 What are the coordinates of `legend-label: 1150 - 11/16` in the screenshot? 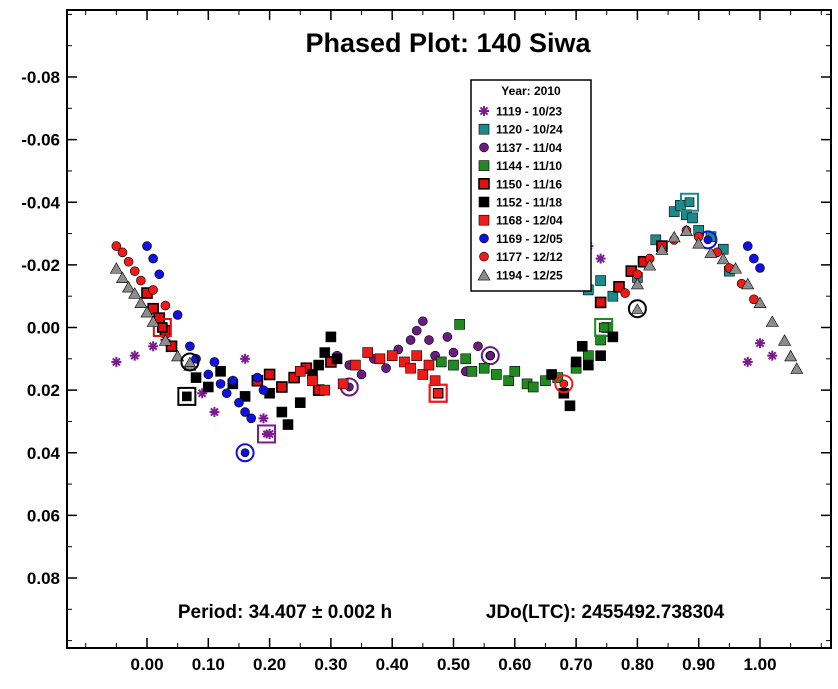 It's located at (529, 184).